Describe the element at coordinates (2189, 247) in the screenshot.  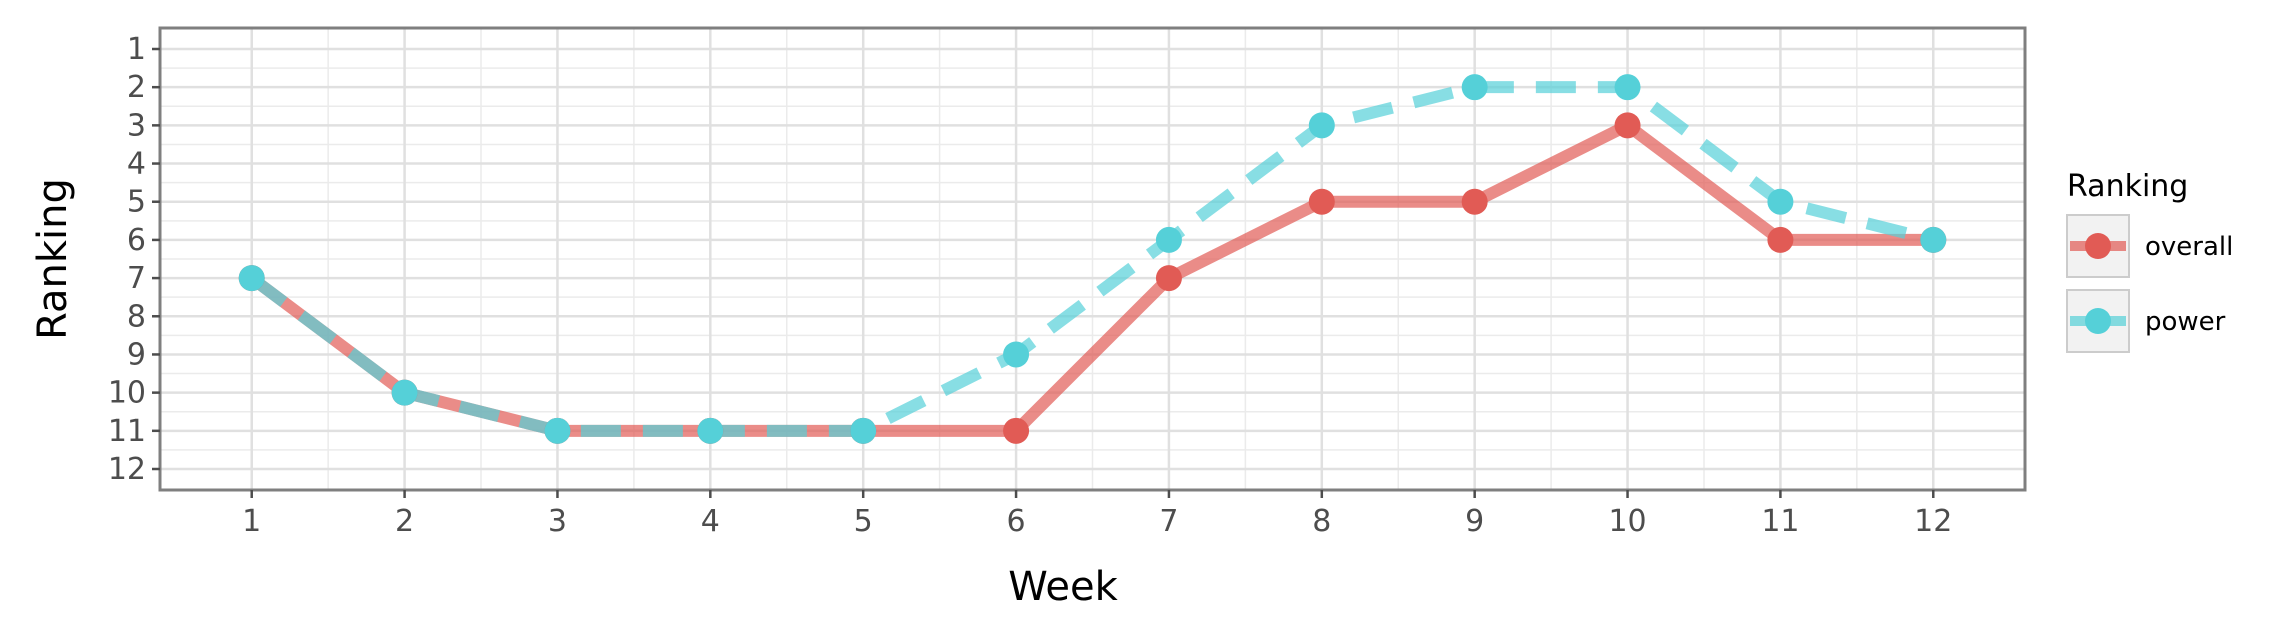
I see `legend-label-overall: overall` at that location.